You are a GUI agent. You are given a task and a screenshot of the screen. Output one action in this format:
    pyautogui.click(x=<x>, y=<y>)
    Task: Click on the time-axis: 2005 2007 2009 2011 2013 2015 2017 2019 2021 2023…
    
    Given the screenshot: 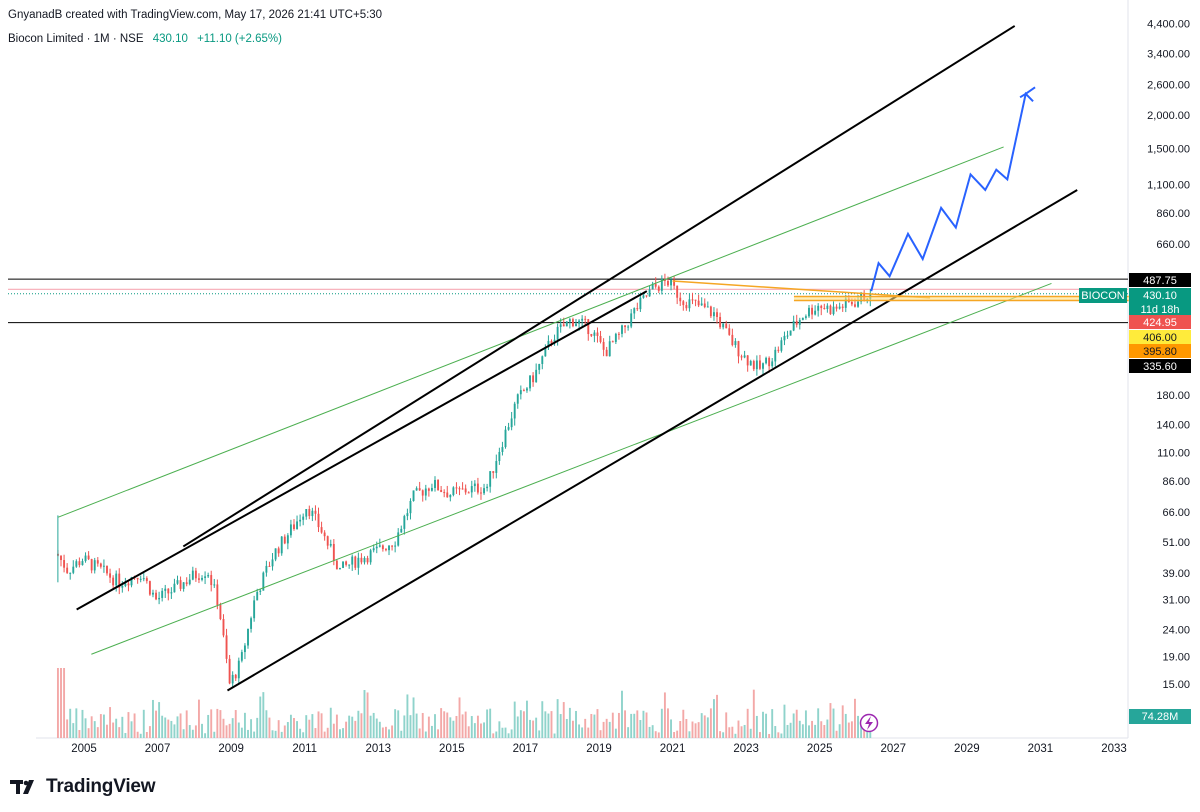 What is the action you would take?
    pyautogui.click(x=599, y=749)
    